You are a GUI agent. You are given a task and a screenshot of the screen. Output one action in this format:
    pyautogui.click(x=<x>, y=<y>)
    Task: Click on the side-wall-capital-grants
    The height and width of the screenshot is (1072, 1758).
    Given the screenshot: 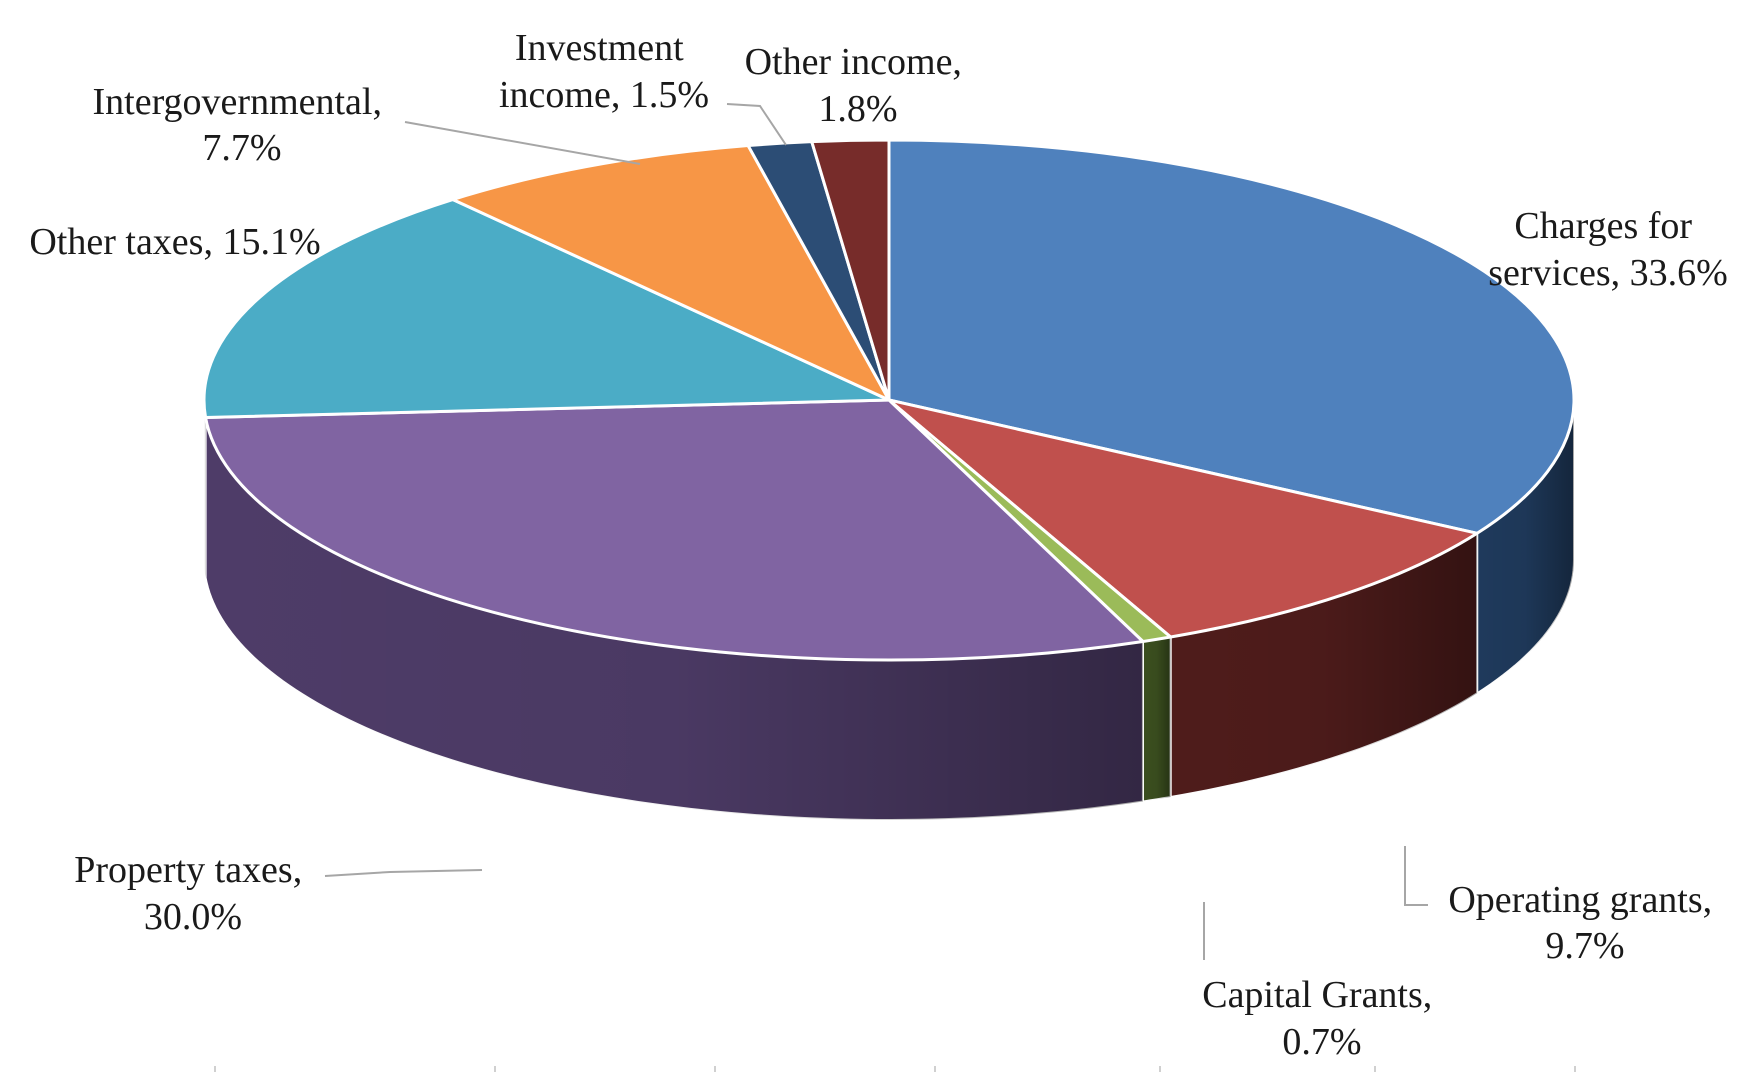 What is the action you would take?
    pyautogui.click(x=1156, y=719)
    